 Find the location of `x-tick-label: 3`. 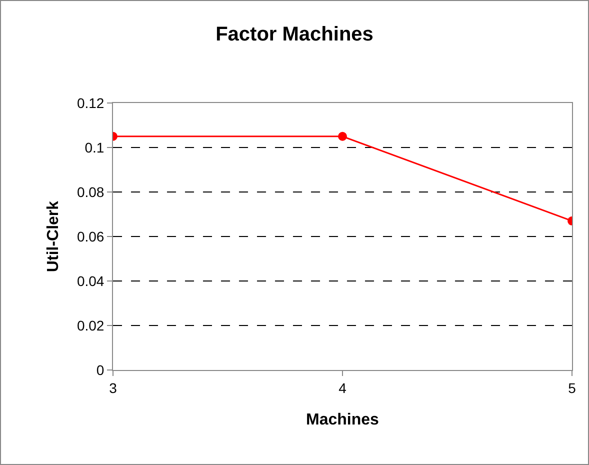

x-tick-label: 3 is located at coordinates (113, 388).